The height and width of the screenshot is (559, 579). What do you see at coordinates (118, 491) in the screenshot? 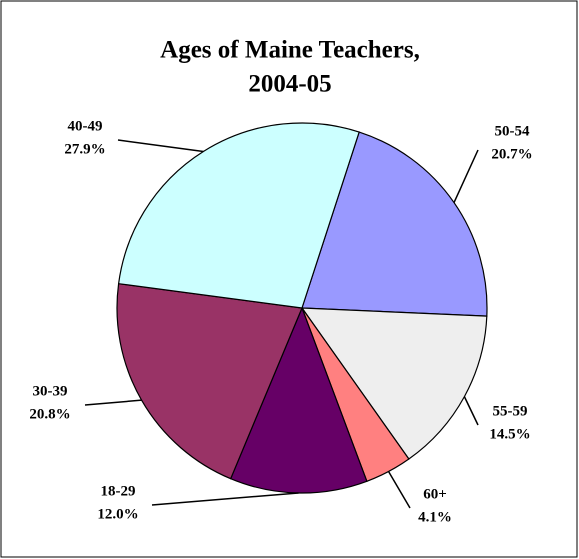
I see `slice-label: 18-29` at bounding box center [118, 491].